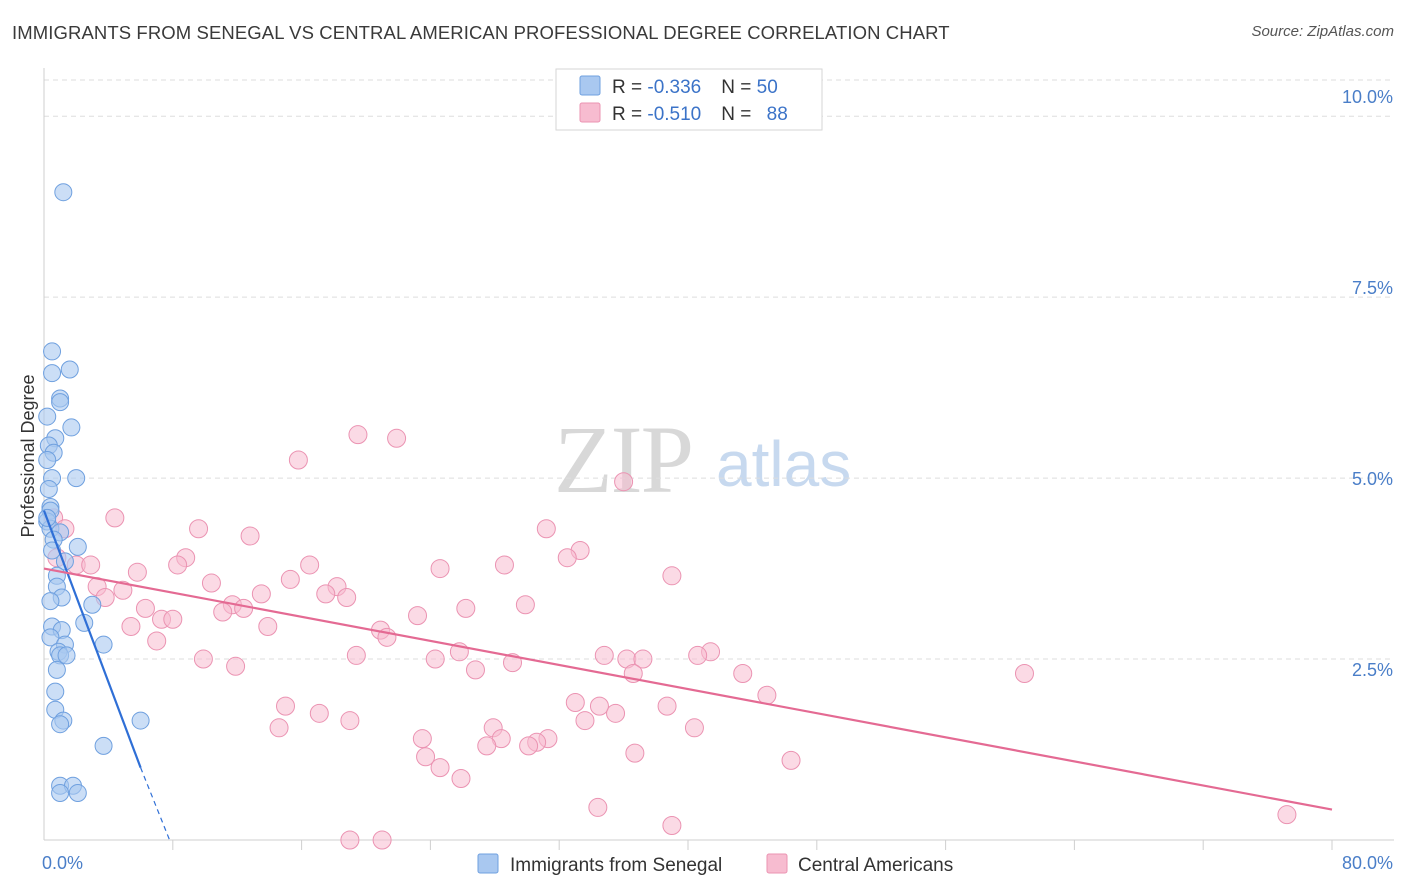 This screenshot has height=892, width=1406. What do you see at coordinates (62, 863) in the screenshot?
I see `x-tick-label-min: 0.0%` at bounding box center [62, 863].